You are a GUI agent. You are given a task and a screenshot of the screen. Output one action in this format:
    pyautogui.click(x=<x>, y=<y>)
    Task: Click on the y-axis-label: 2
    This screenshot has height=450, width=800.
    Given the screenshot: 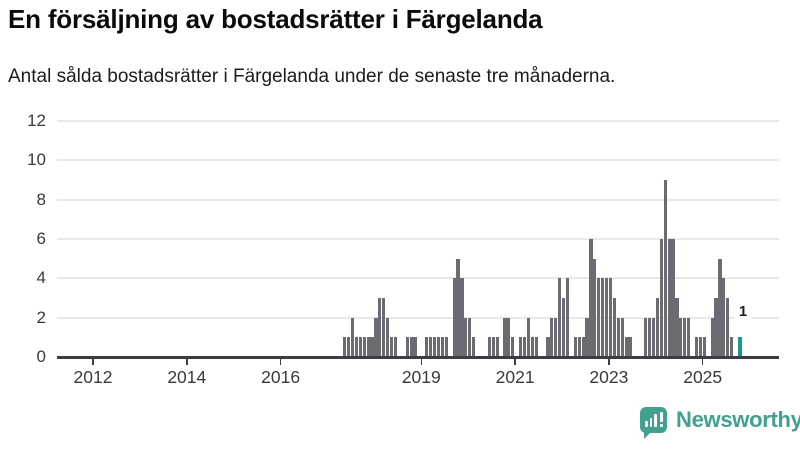 What is the action you would take?
    pyautogui.click(x=41, y=317)
    